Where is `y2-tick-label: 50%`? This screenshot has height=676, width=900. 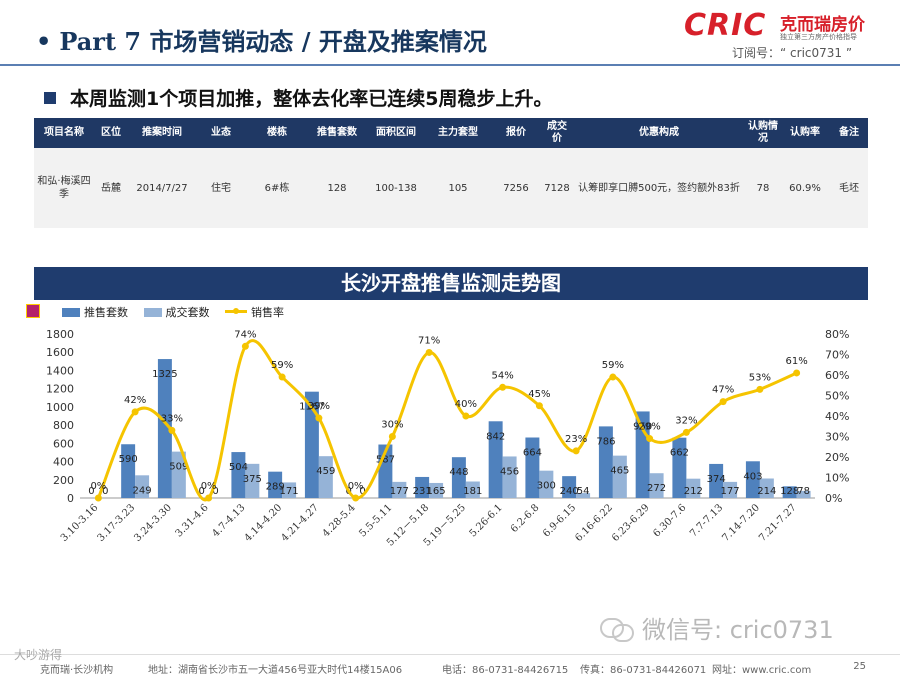
y2-tick-label: 50% is located at coordinates (837, 396).